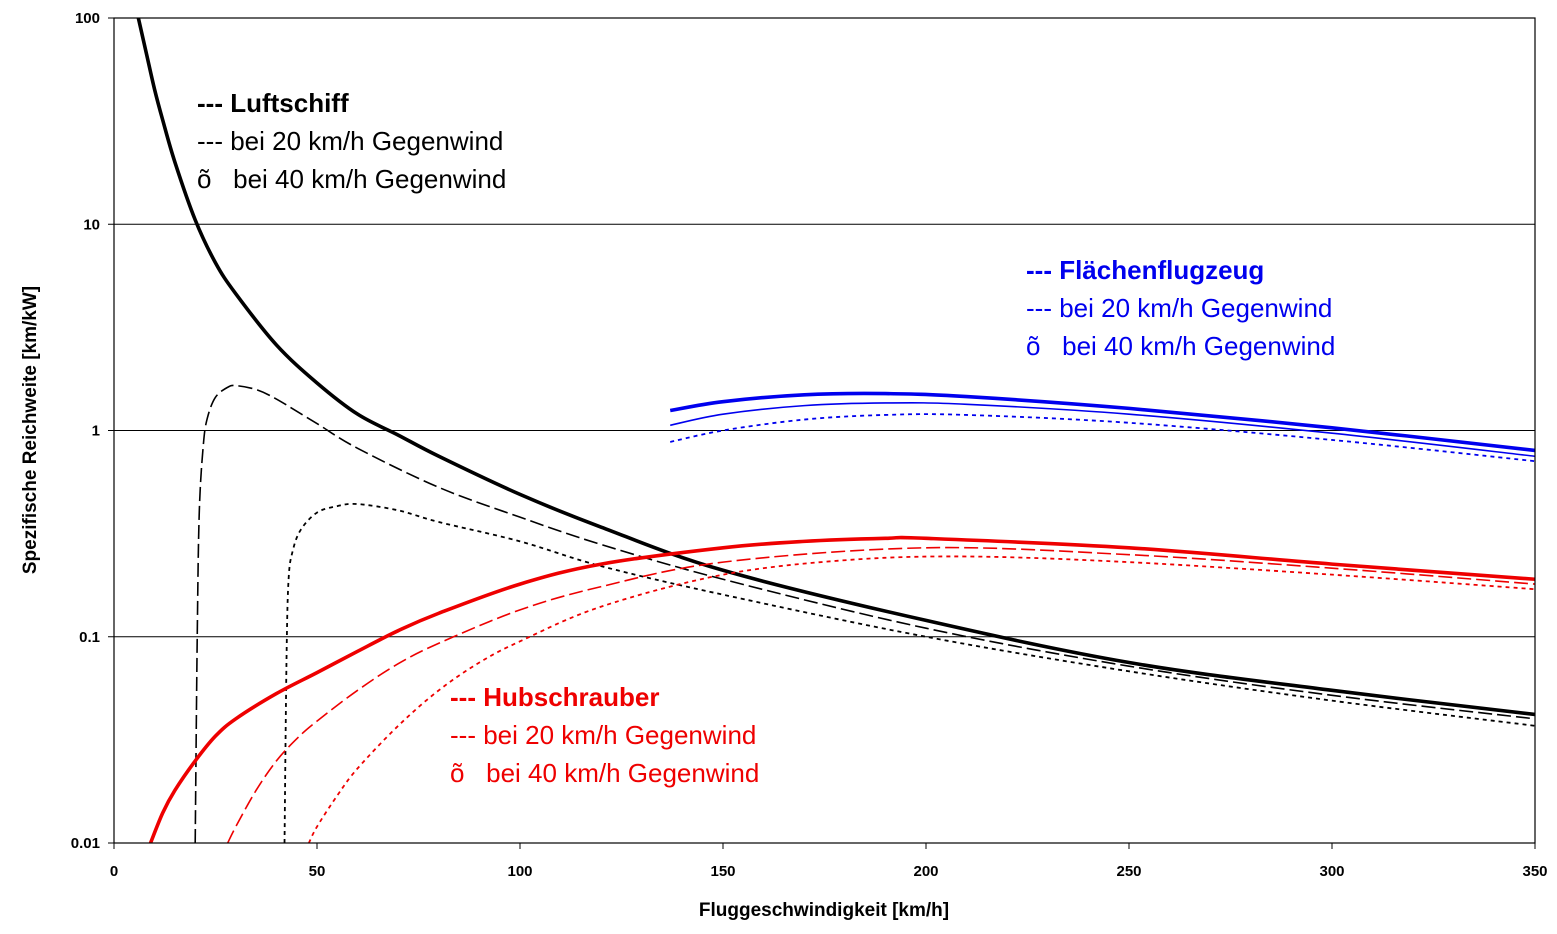 Image resolution: width=1557 pixels, height=934 pixels. I want to click on x-tick-label-3: 150, so click(722, 871).